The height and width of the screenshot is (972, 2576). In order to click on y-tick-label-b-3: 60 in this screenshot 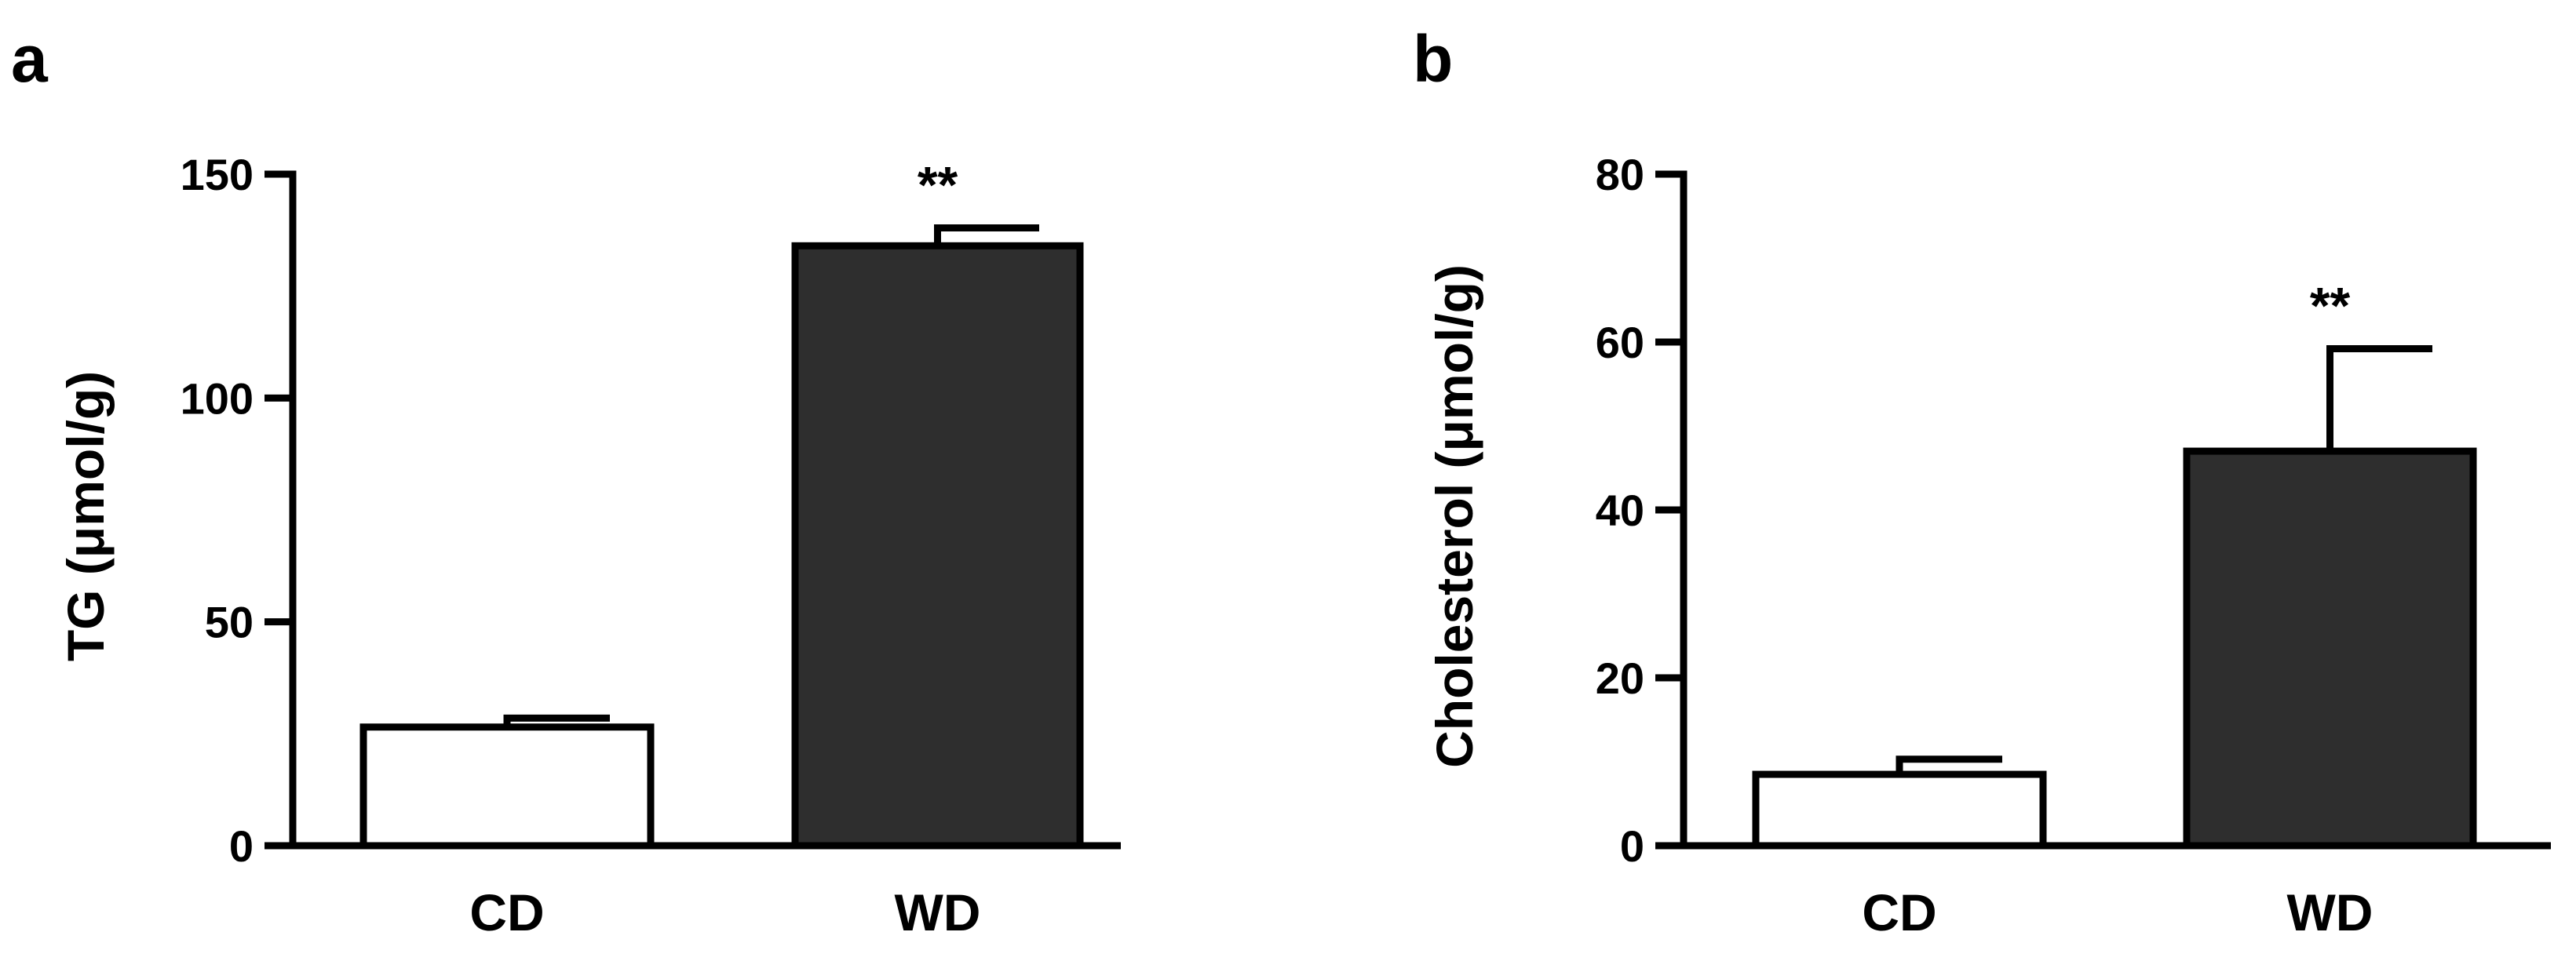, I will do `click(1620, 342)`.